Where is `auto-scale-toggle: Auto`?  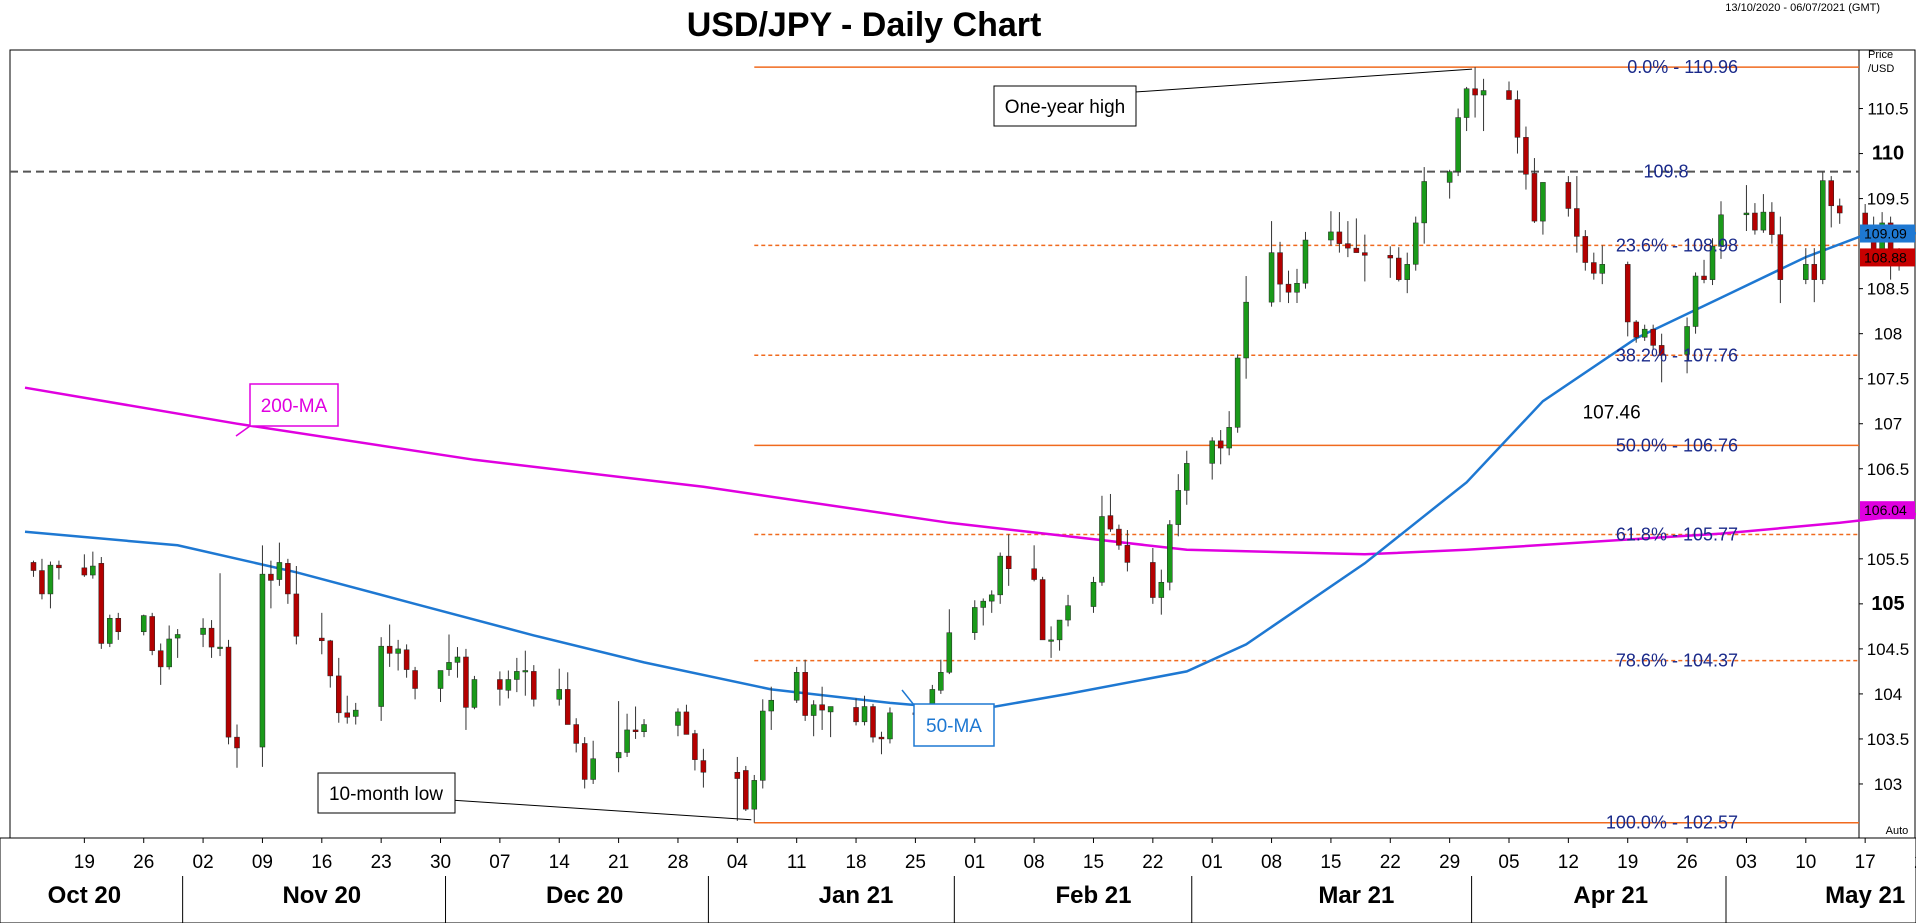 auto-scale-toggle: Auto is located at coordinates (1897, 831).